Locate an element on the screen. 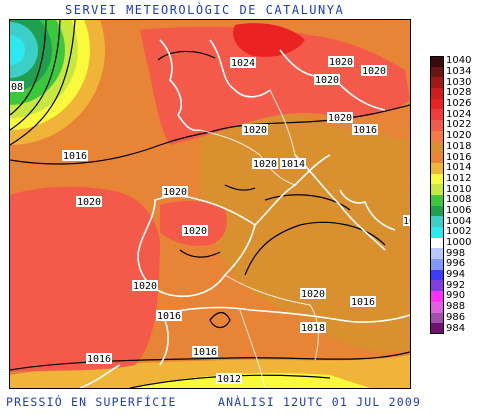  legend-entry: 1022 is located at coordinates (456, 125).